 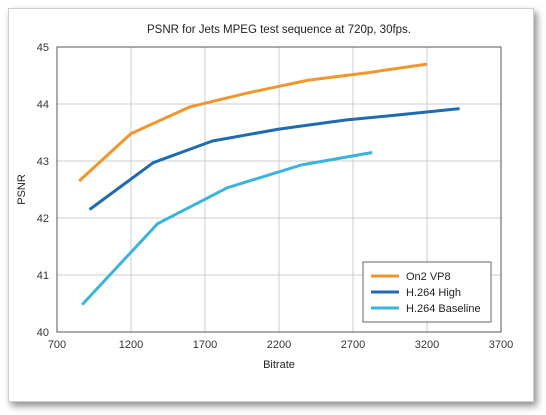 I want to click on x-tick-label: 3700, so click(x=501, y=345).